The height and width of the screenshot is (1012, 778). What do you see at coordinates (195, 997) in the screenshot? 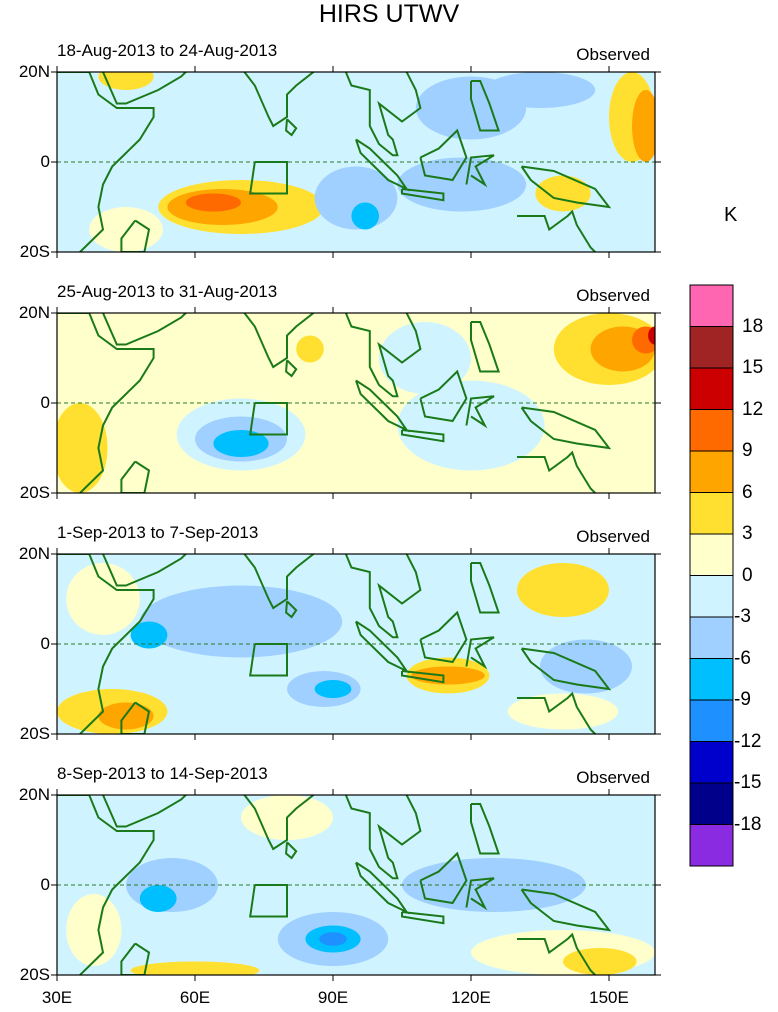
I see `x-tick-label: 60E` at bounding box center [195, 997].